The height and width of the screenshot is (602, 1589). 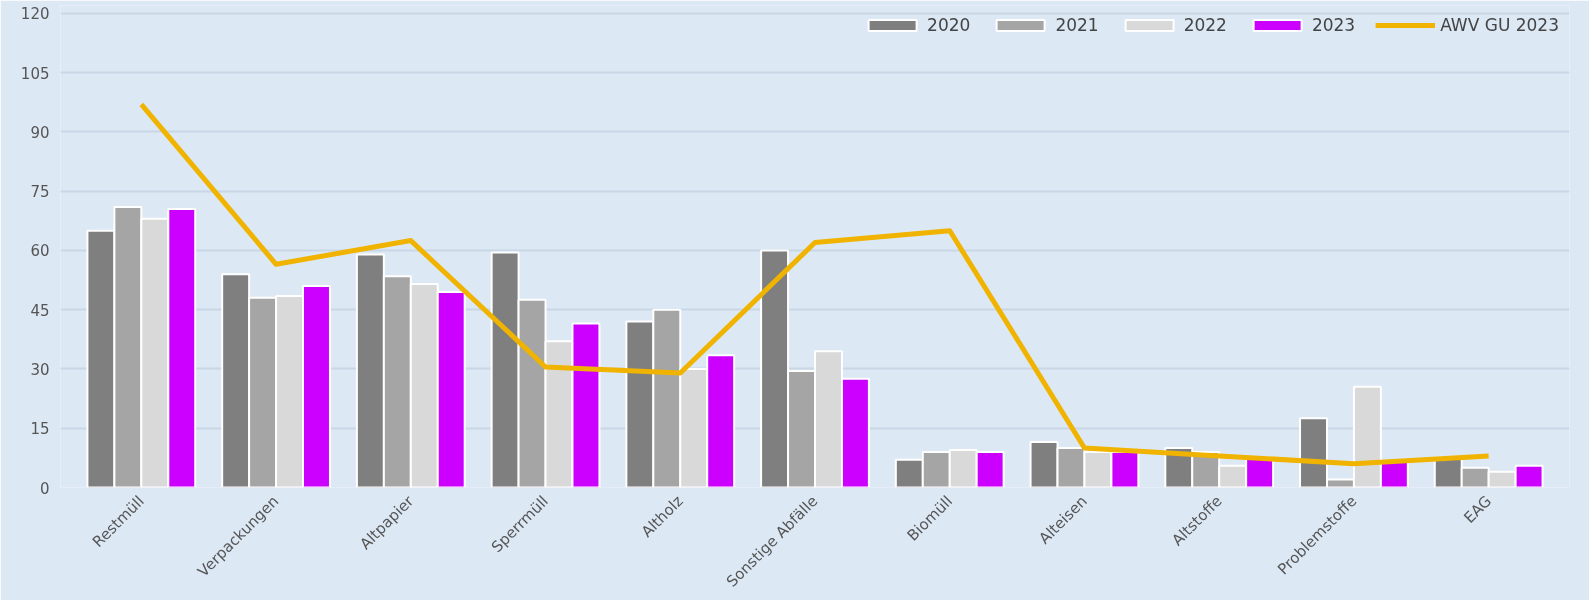 I want to click on legend-label: 2021, so click(x=1077, y=25).